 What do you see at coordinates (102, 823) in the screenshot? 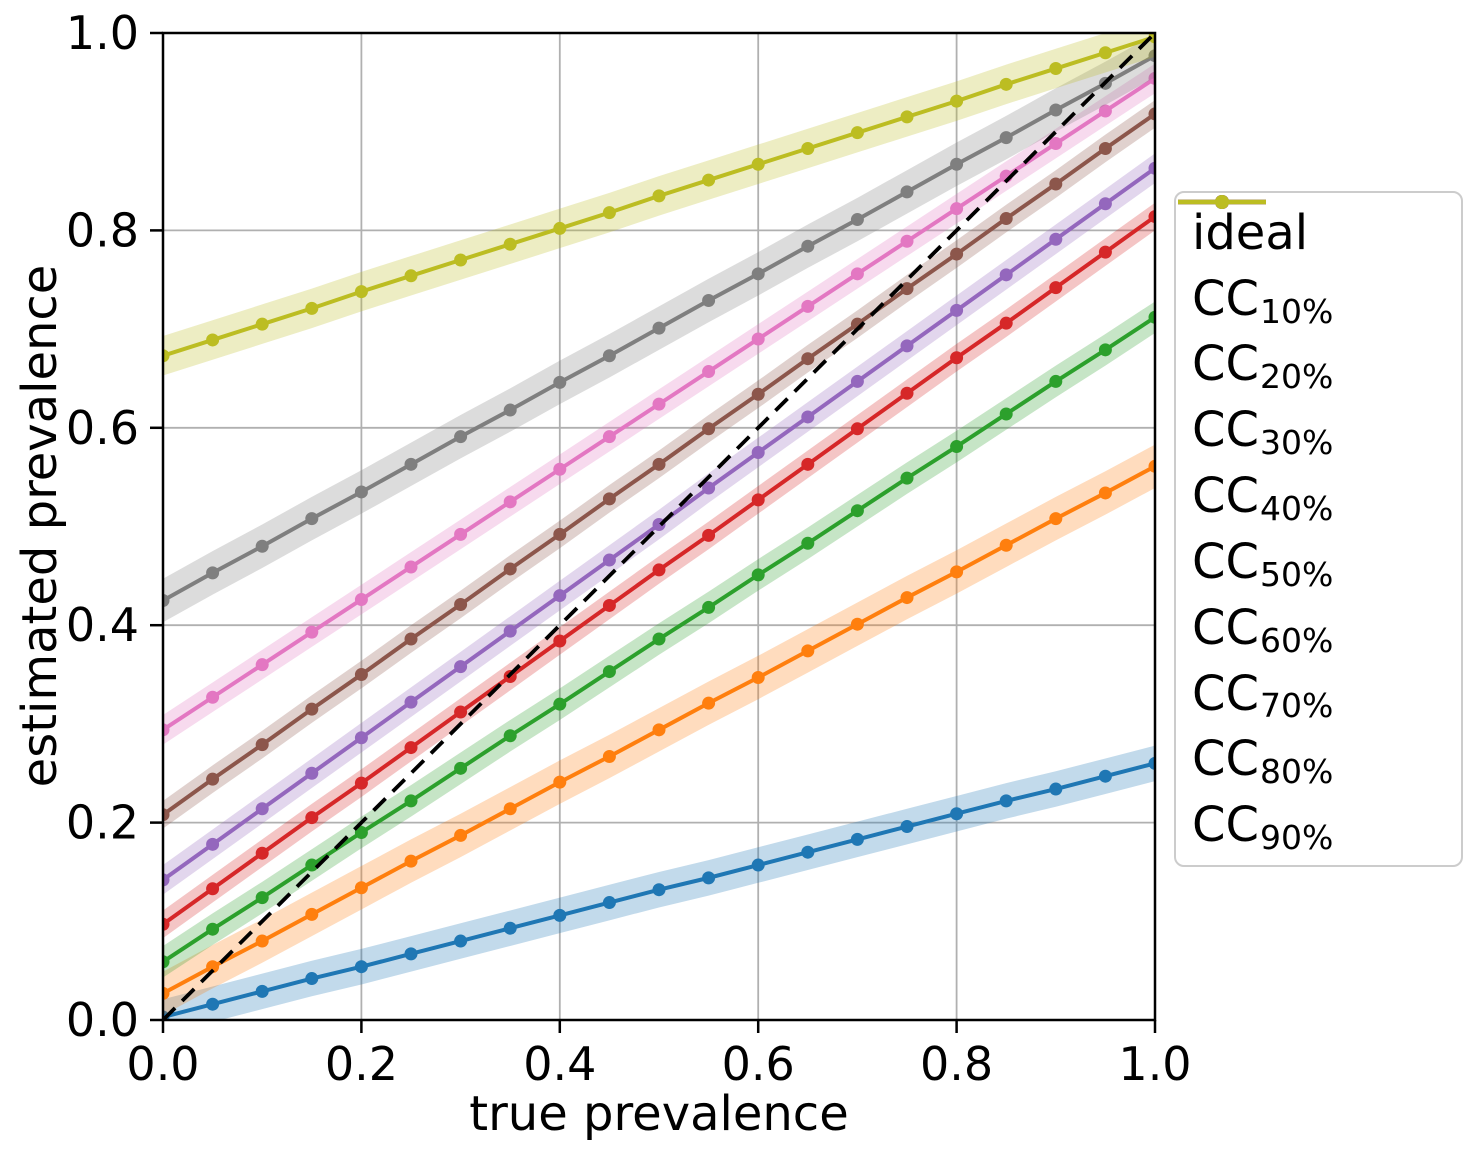
I see `y-tick-label: 0.2` at bounding box center [102, 823].